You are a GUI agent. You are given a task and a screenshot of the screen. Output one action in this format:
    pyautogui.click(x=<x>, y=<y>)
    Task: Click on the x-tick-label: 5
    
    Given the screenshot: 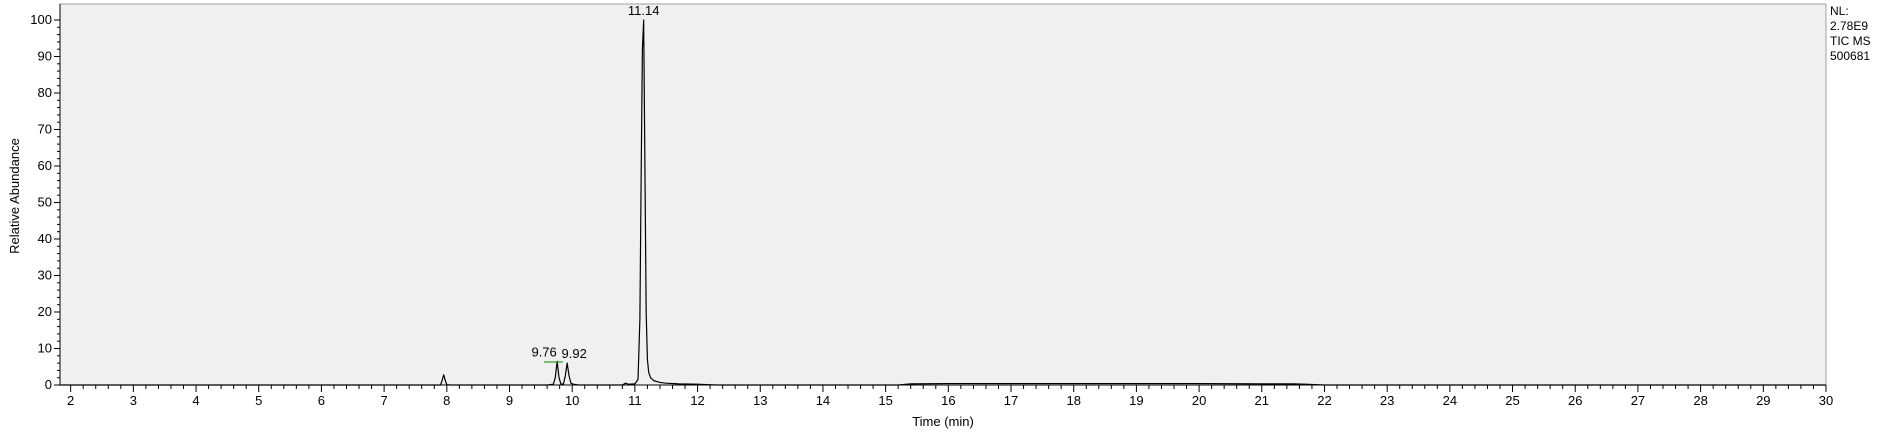 What is the action you would take?
    pyautogui.click(x=258, y=400)
    